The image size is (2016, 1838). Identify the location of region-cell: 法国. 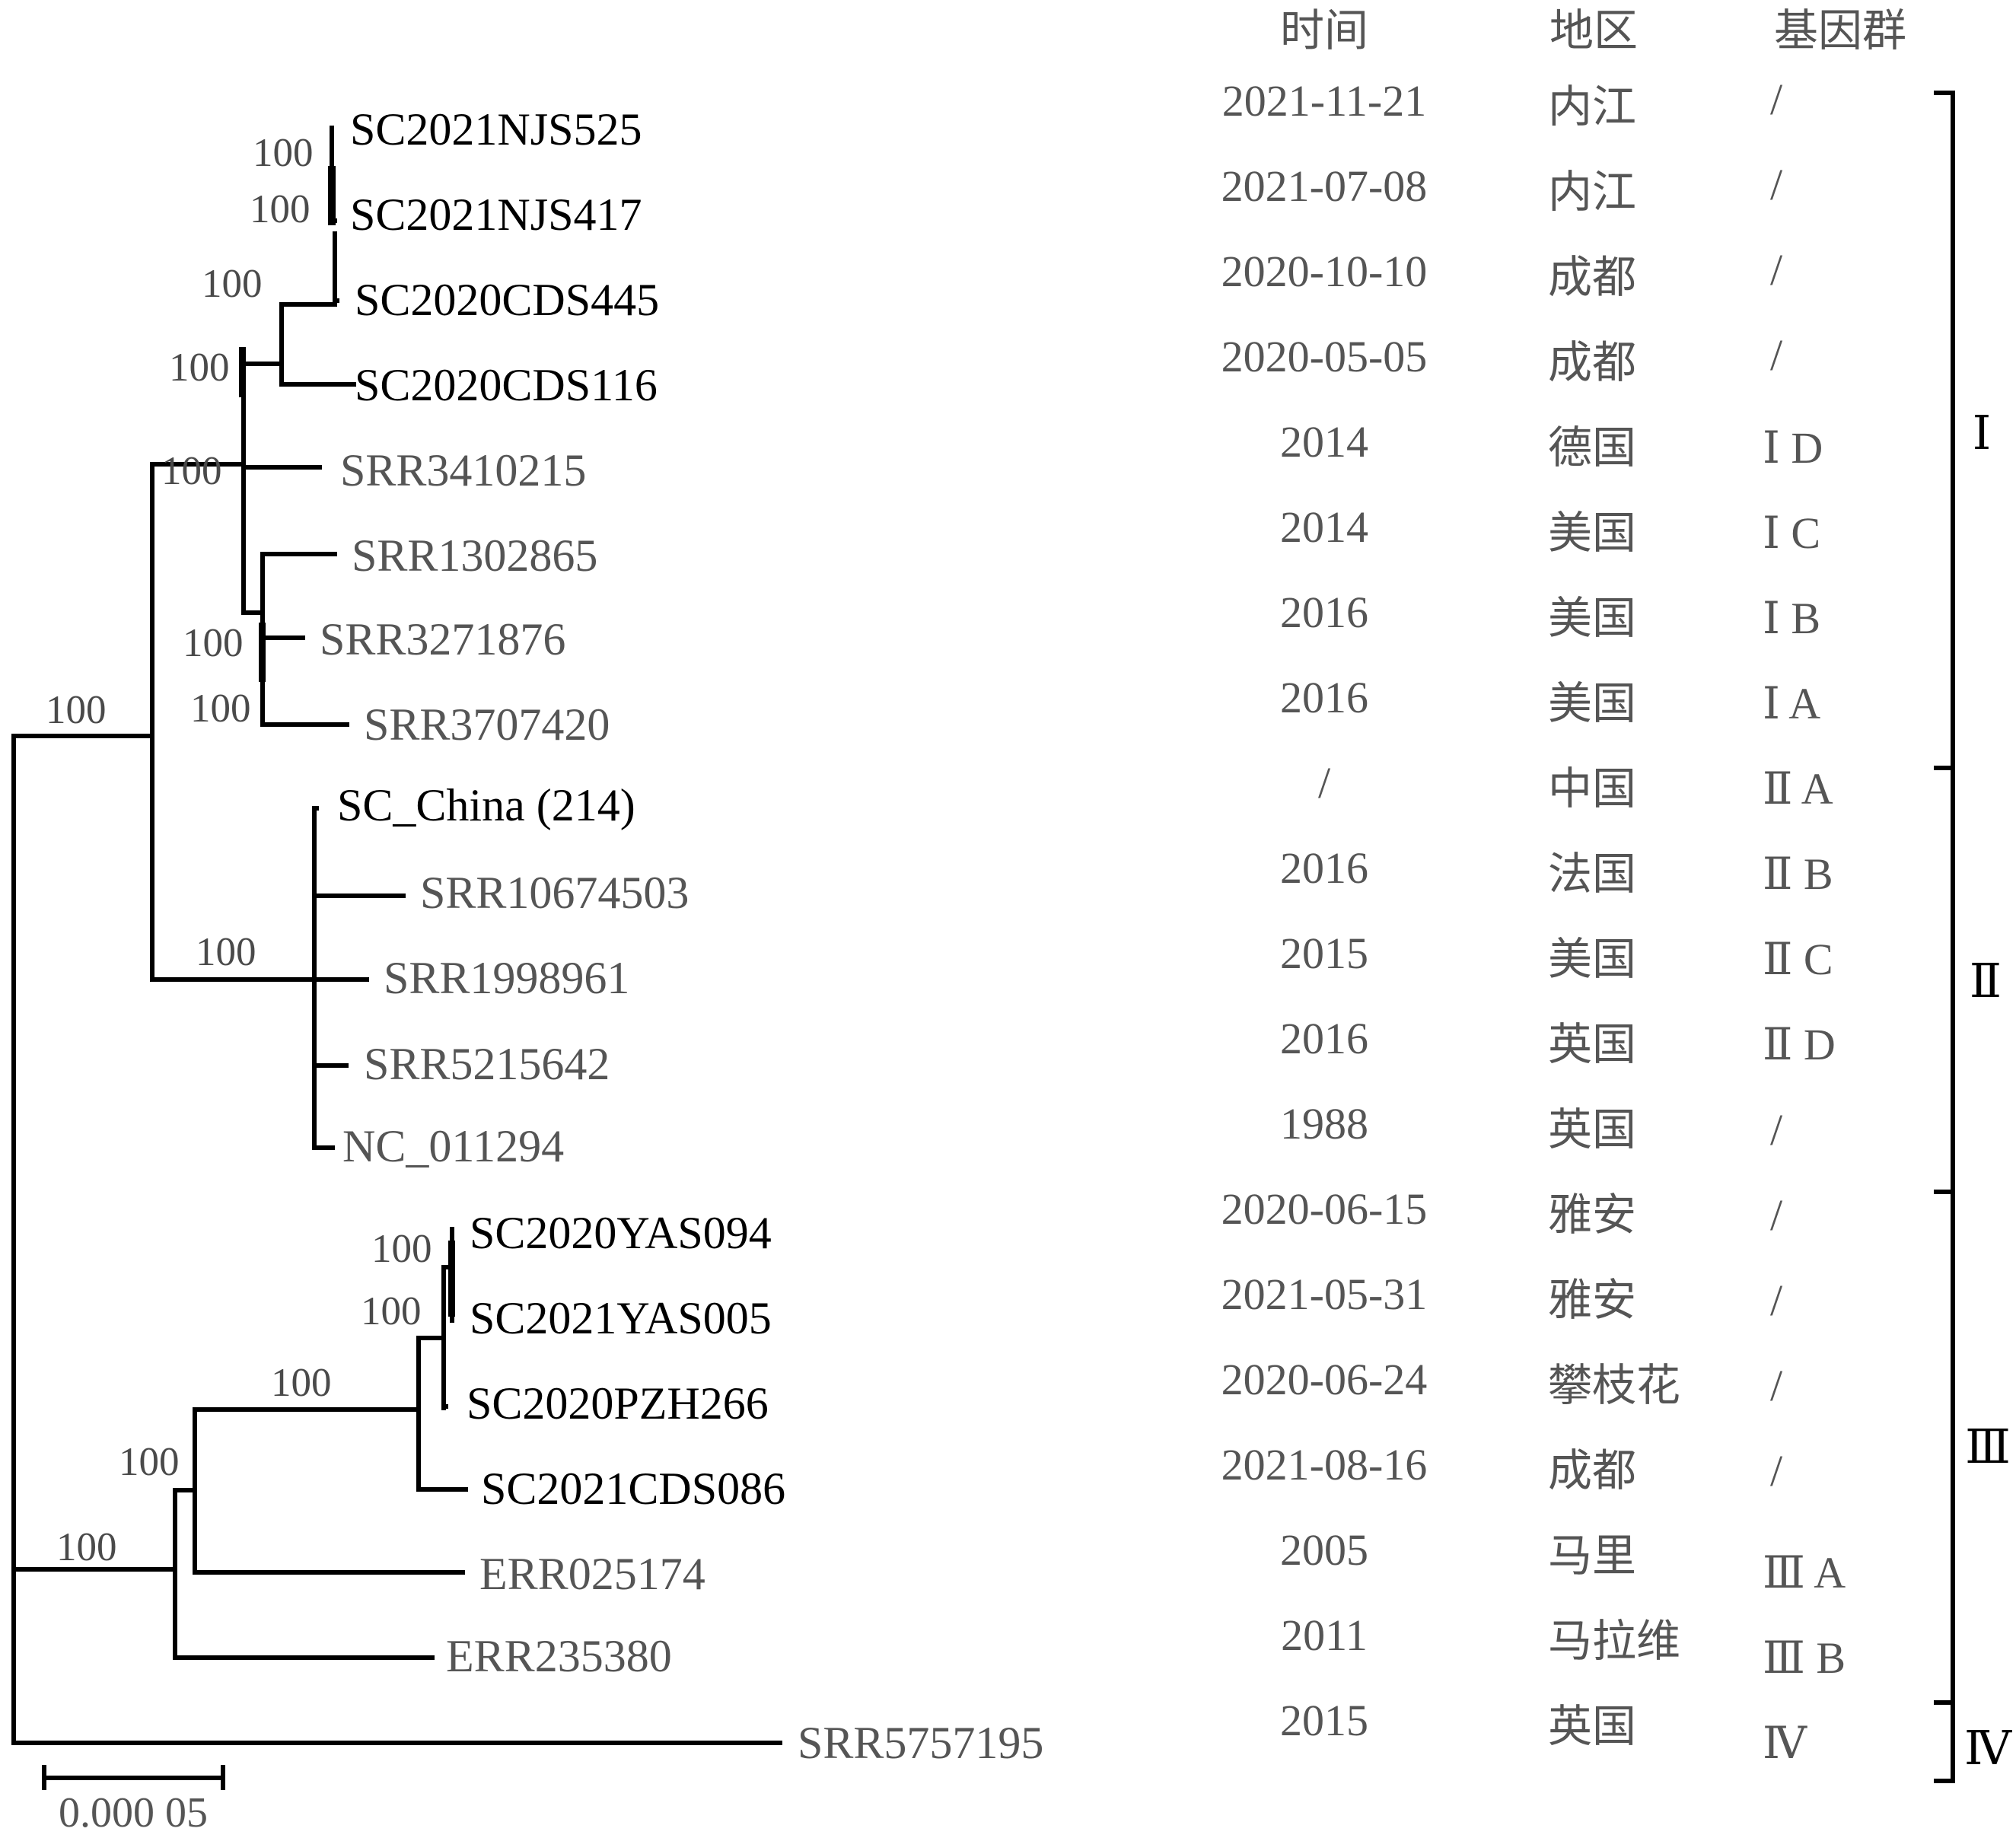
(1592, 874).